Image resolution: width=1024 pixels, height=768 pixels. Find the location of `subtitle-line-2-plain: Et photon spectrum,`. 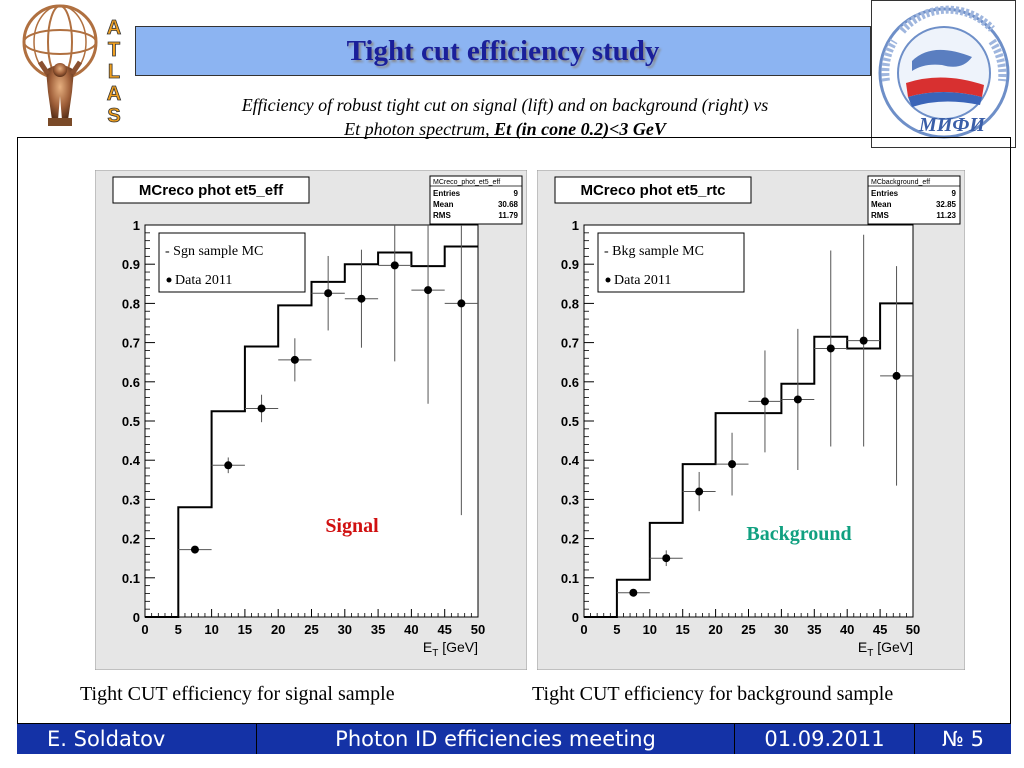

subtitle-line-2-plain: Et photon spectrum, is located at coordinates (419, 129).